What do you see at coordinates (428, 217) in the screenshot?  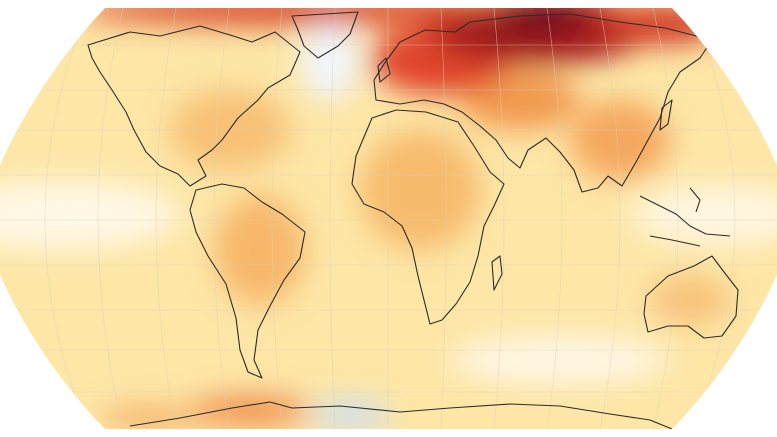 I see `africa` at bounding box center [428, 217].